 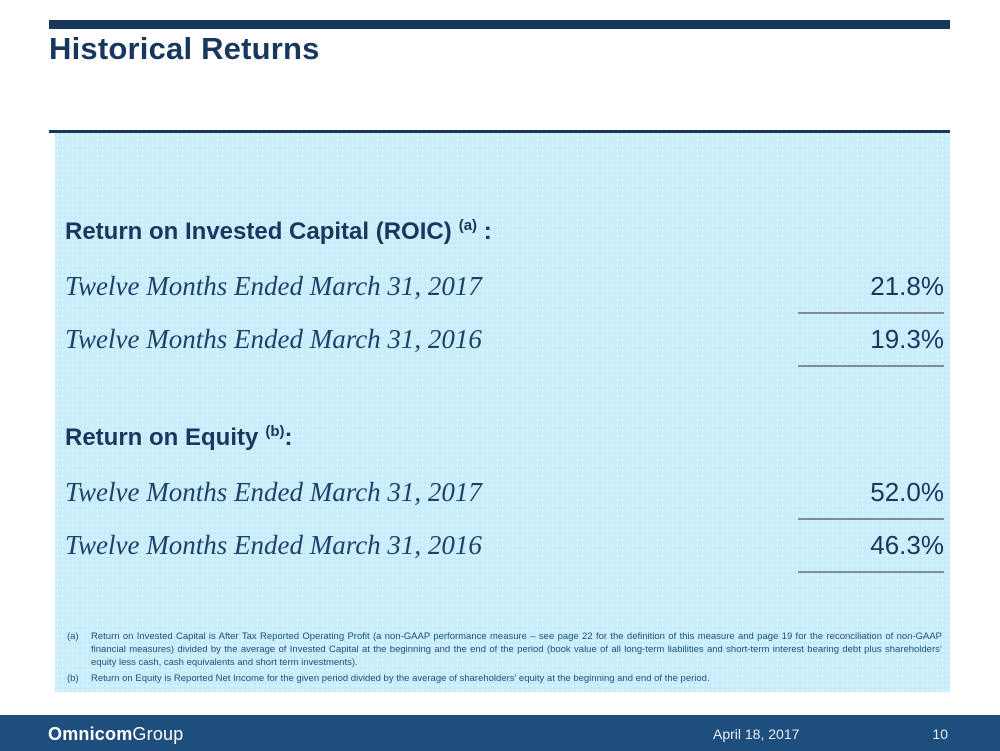 What do you see at coordinates (504, 498) in the screenshot?
I see `roe-row-2017: Twelve Months Ended March 31, 2017 52.0%` at bounding box center [504, 498].